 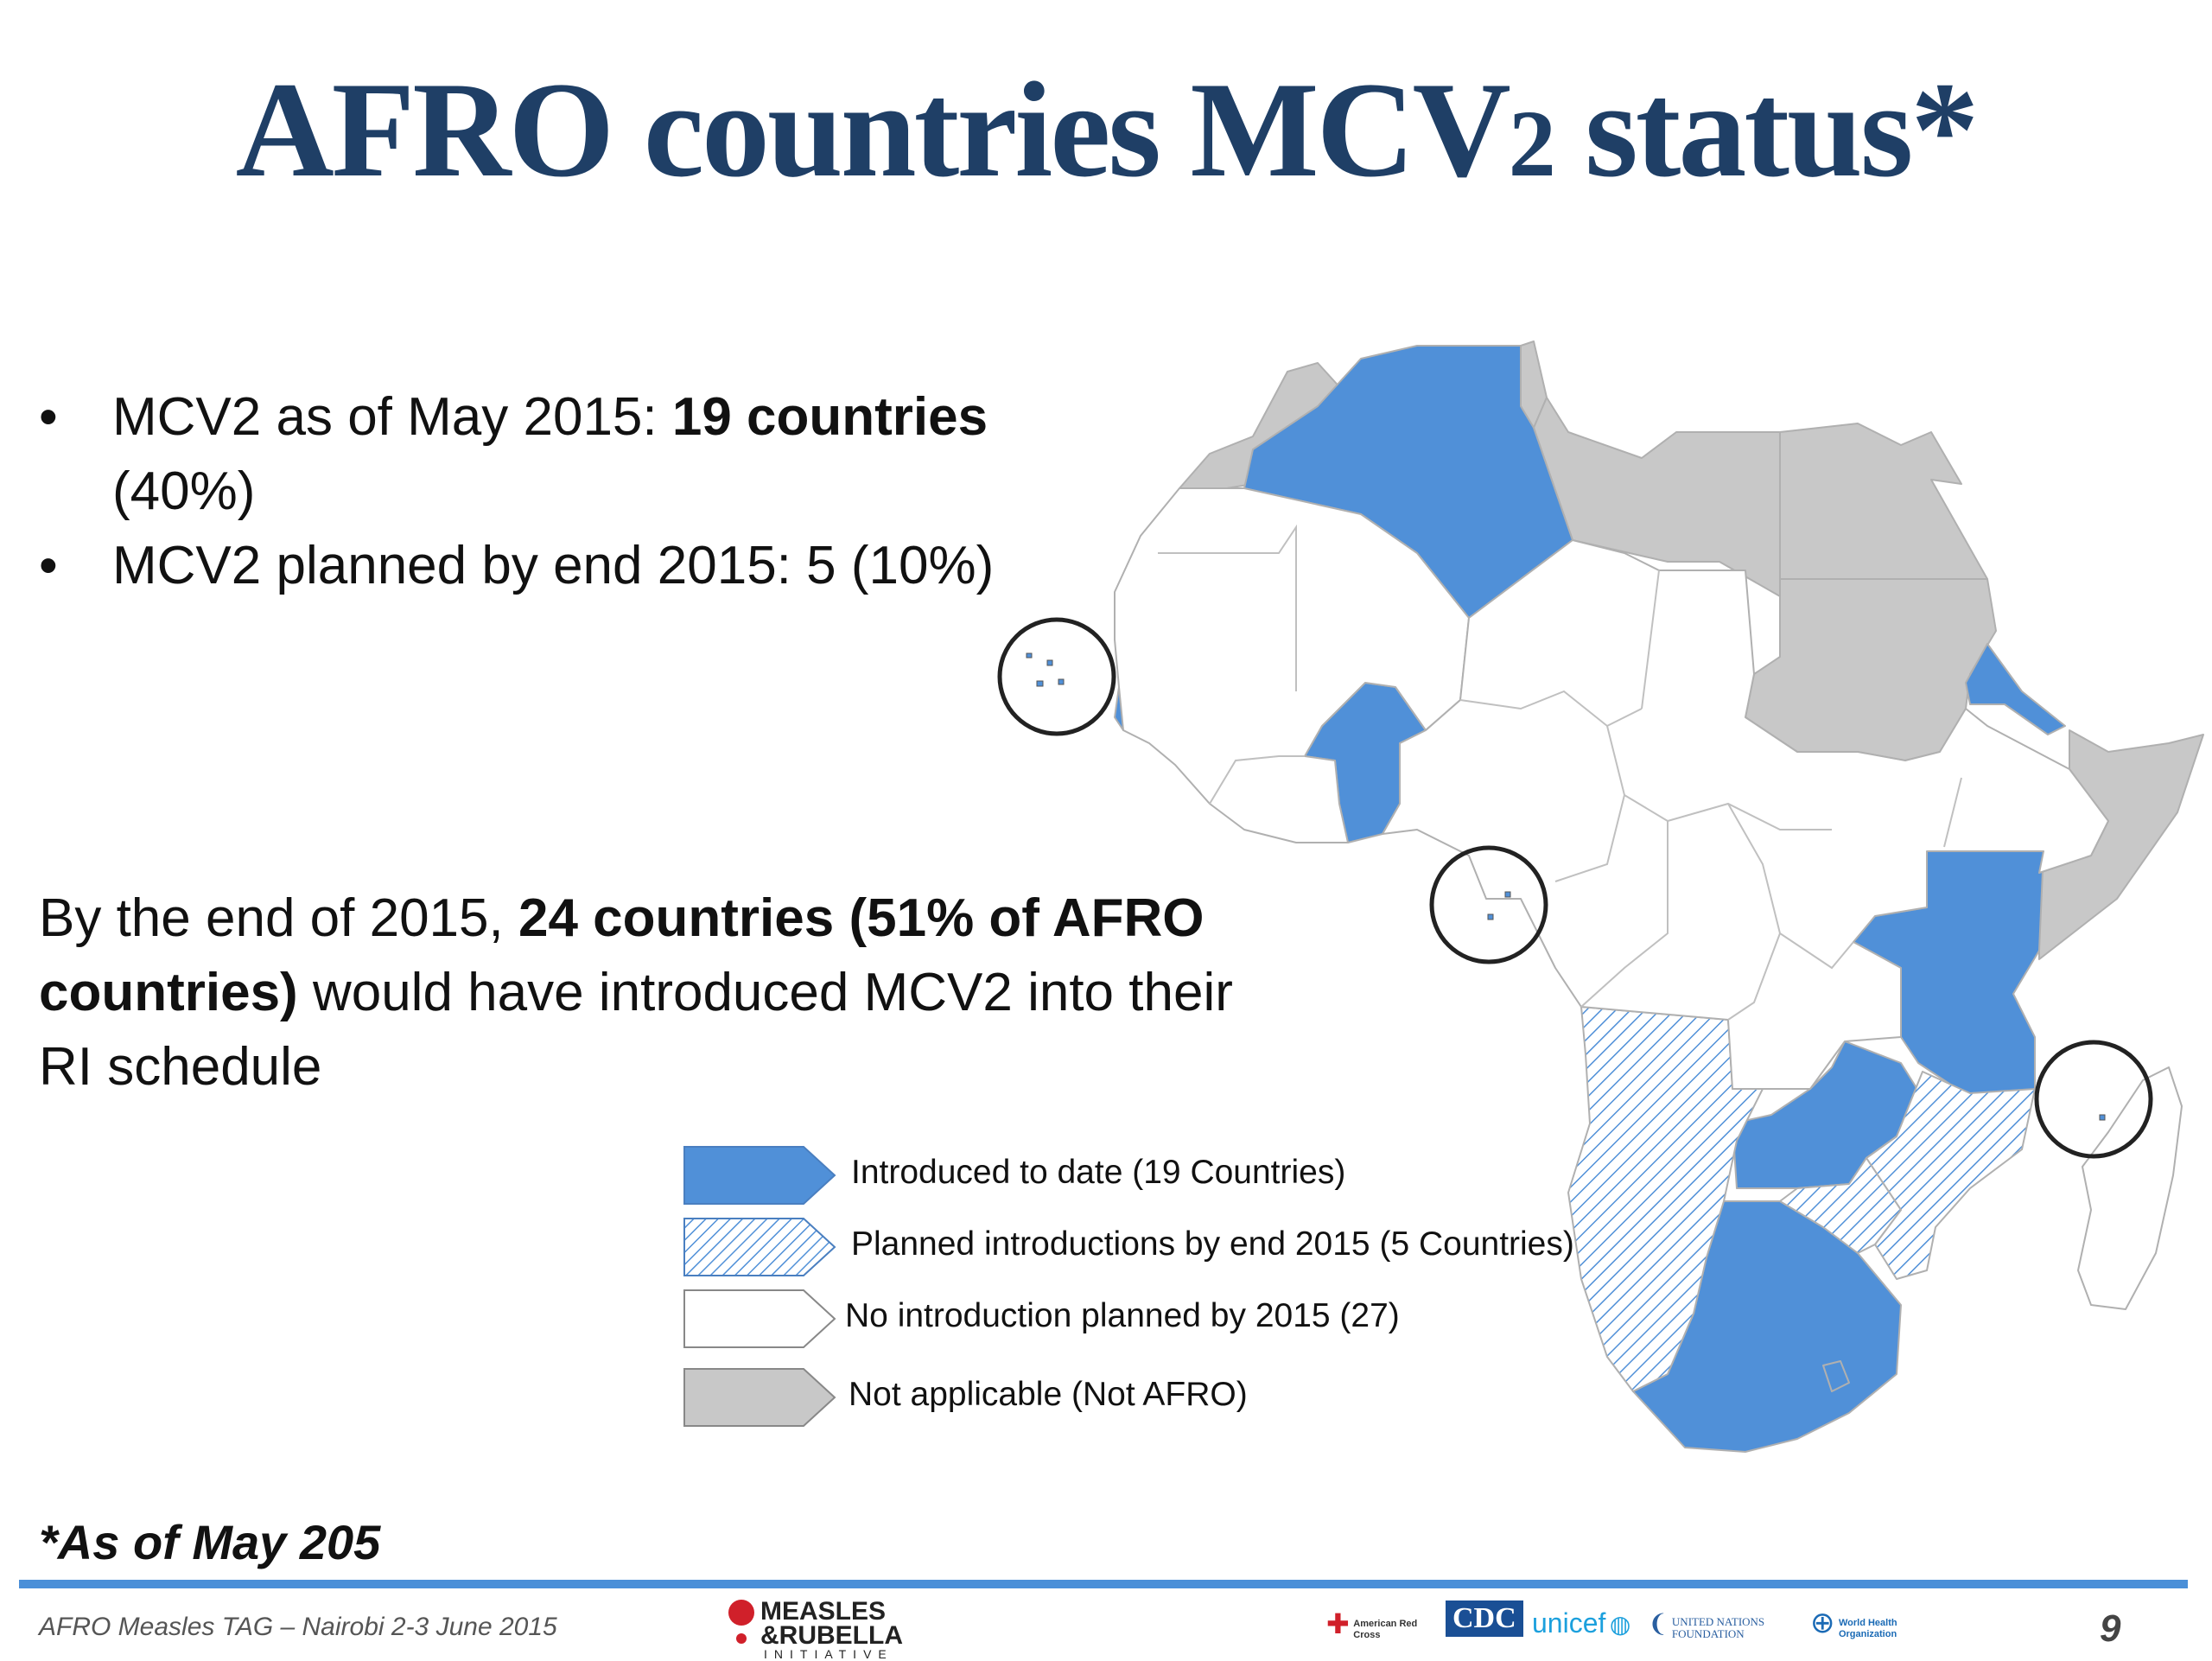 What do you see at coordinates (210, 1542) in the screenshot?
I see `footnote: *As of May 205` at bounding box center [210, 1542].